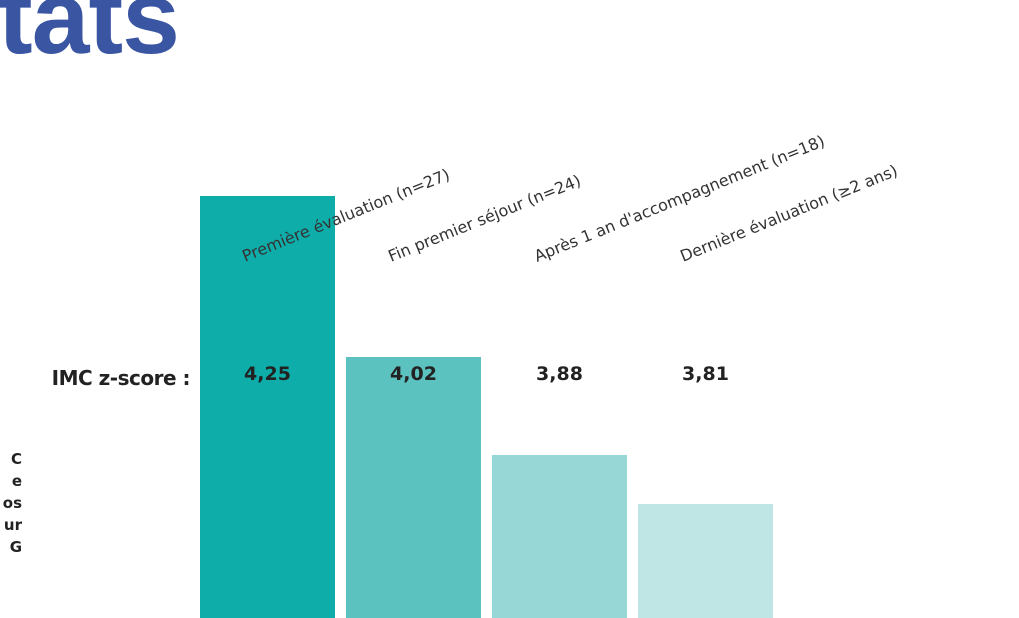  Describe the element at coordinates (705, 374) in the screenshot. I see `bar-value-label: 3,81` at that location.